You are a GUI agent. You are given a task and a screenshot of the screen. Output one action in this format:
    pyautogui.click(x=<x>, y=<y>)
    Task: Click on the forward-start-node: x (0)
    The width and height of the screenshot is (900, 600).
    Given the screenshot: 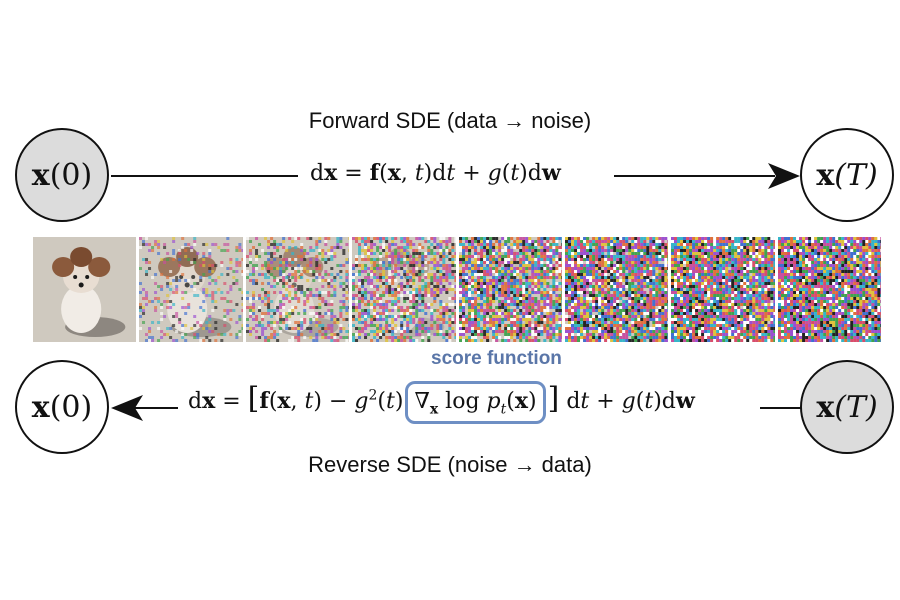 What is the action you would take?
    pyautogui.click(x=62, y=175)
    